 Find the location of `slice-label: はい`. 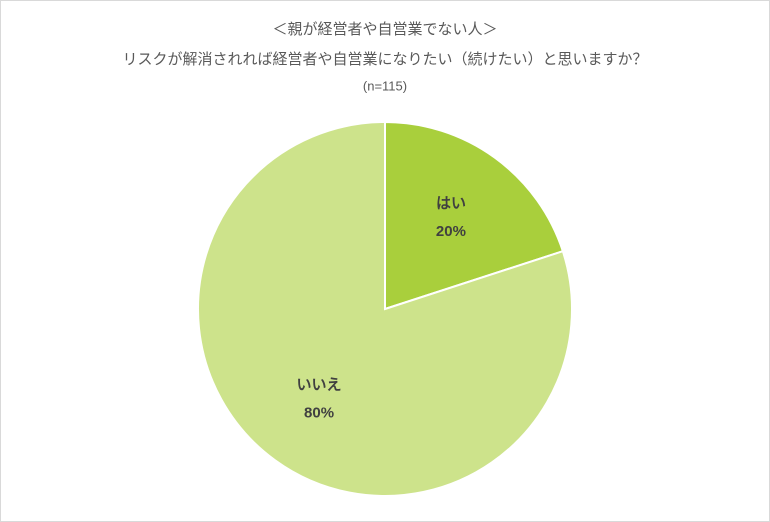

slice-label: はい is located at coordinates (451, 203).